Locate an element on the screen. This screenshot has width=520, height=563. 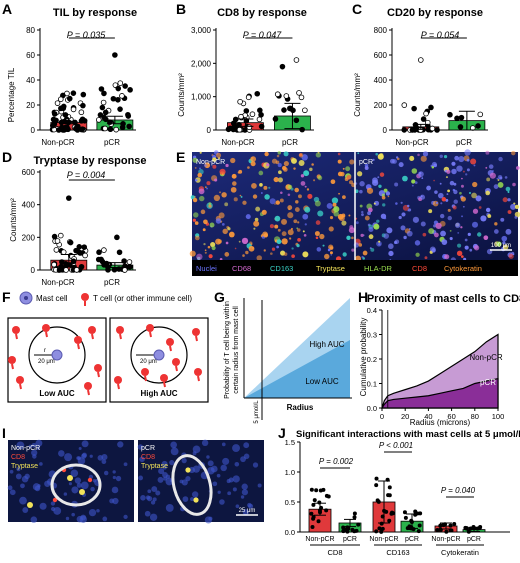
p-value: P = 0.004 is located at coordinates (86, 175).